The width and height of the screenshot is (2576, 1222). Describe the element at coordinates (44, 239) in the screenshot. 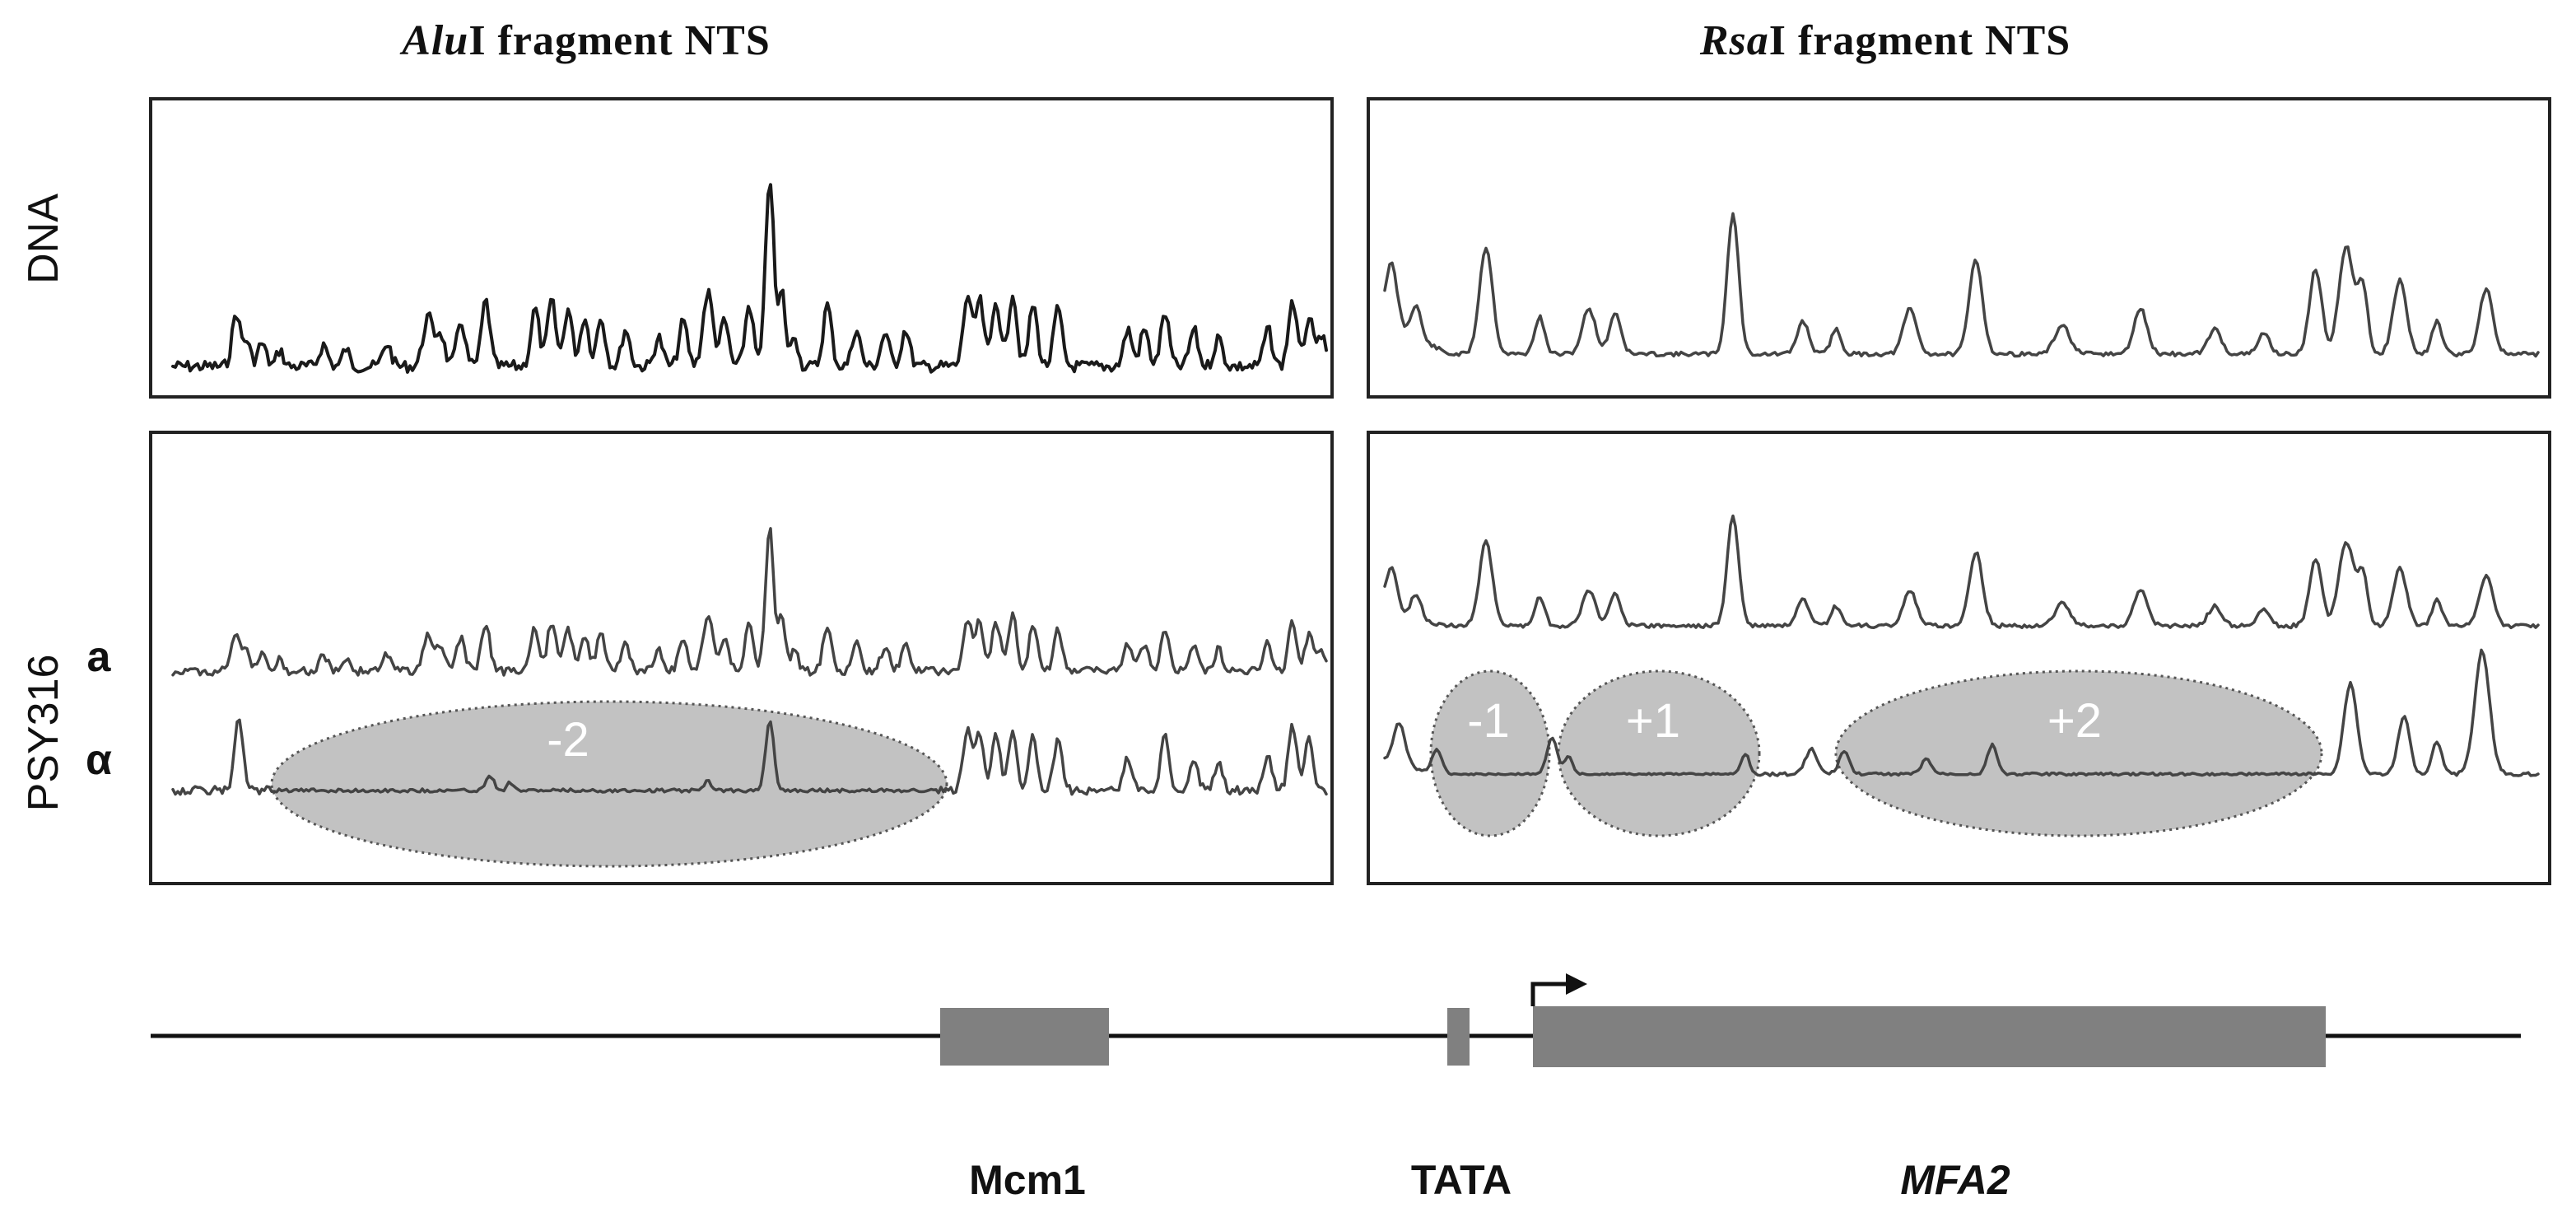

I see `dna-row-label: DNA` at that location.